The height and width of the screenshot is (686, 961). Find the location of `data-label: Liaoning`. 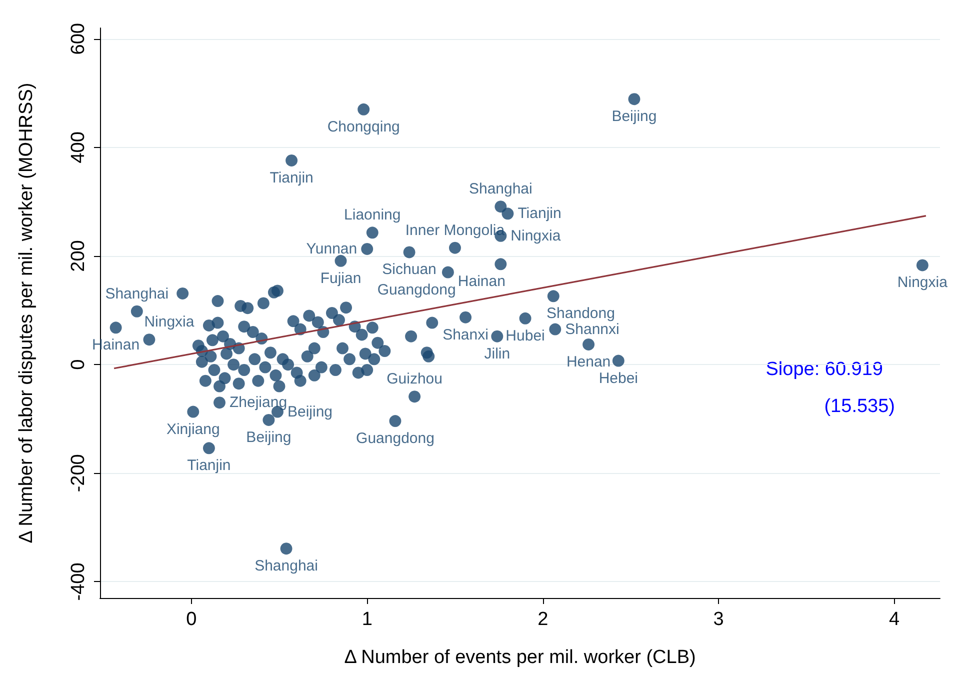

data-label: Liaoning is located at coordinates (372, 215).